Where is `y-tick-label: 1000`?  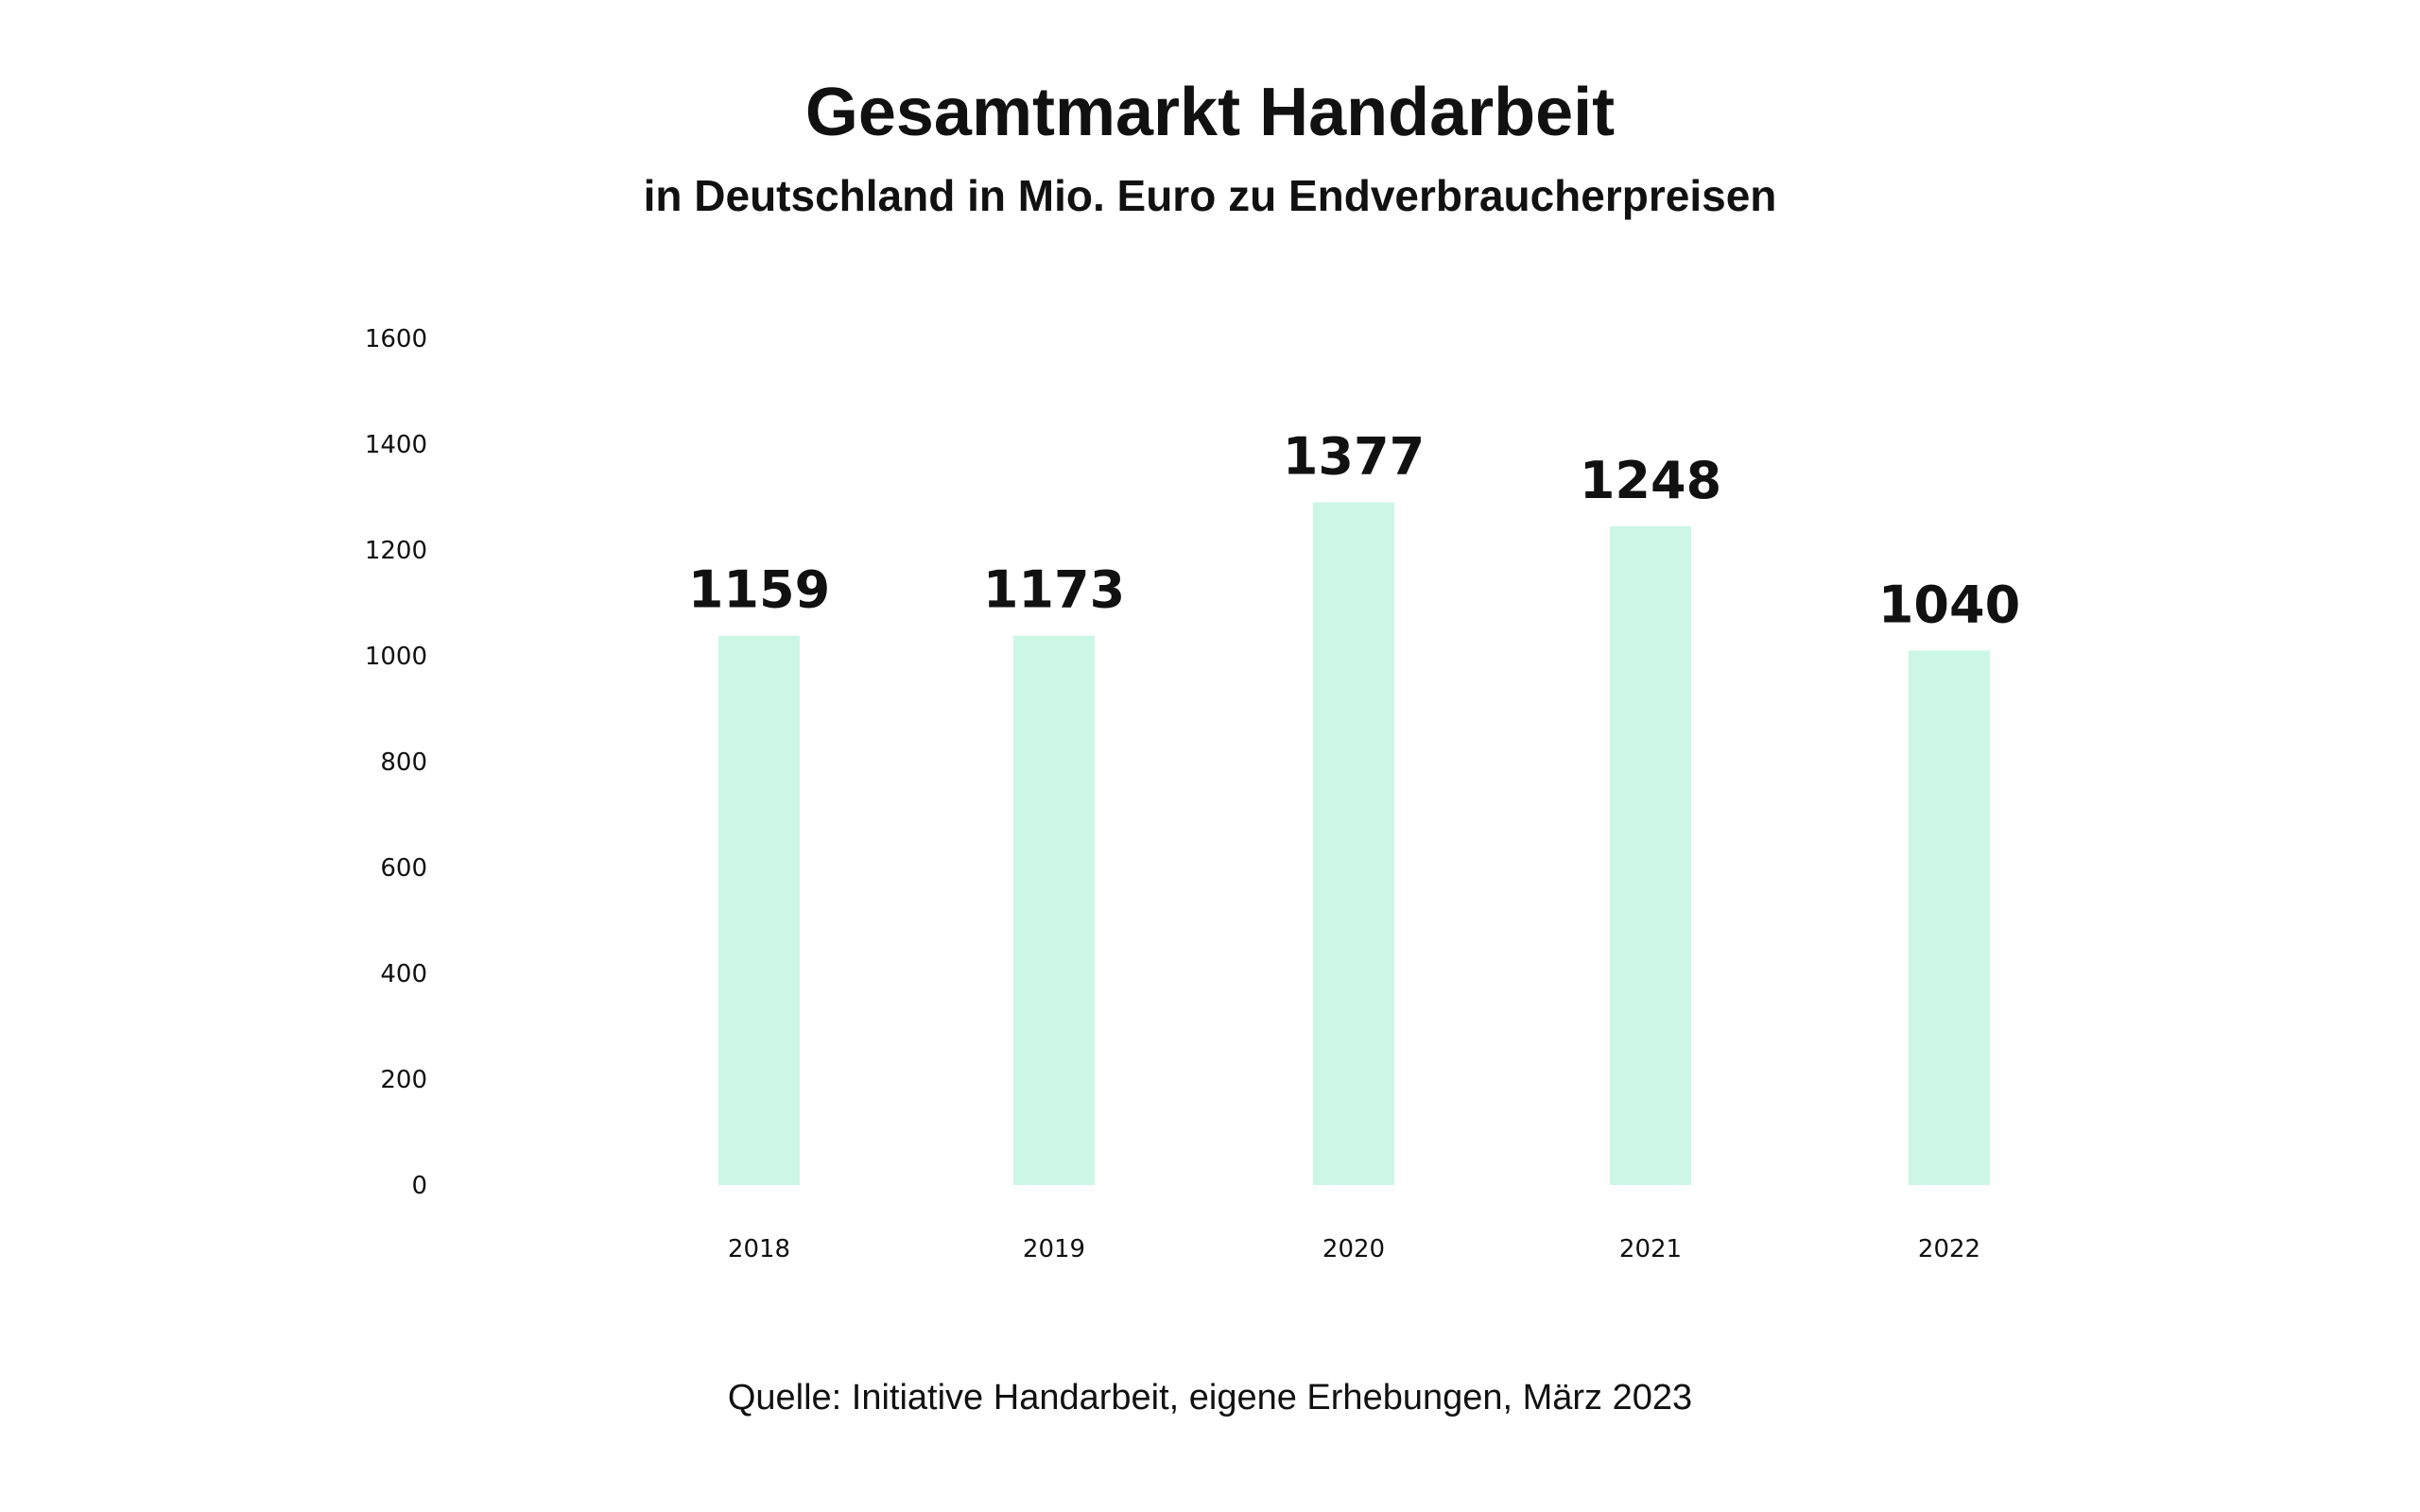 y-tick-label: 1000 is located at coordinates (396, 657).